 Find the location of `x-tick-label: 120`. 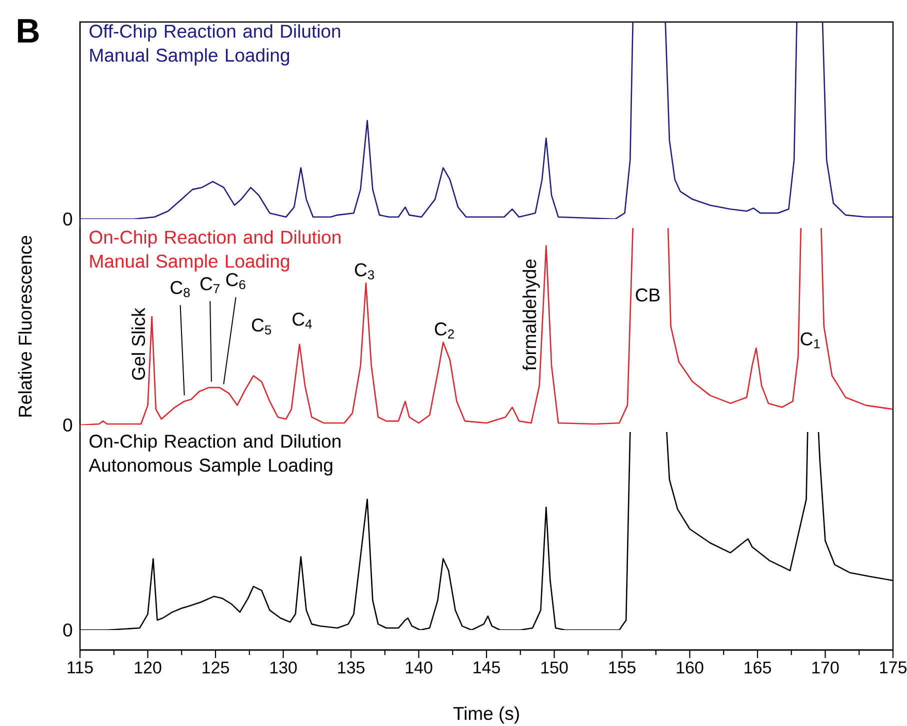

x-tick-label: 120 is located at coordinates (148, 668).